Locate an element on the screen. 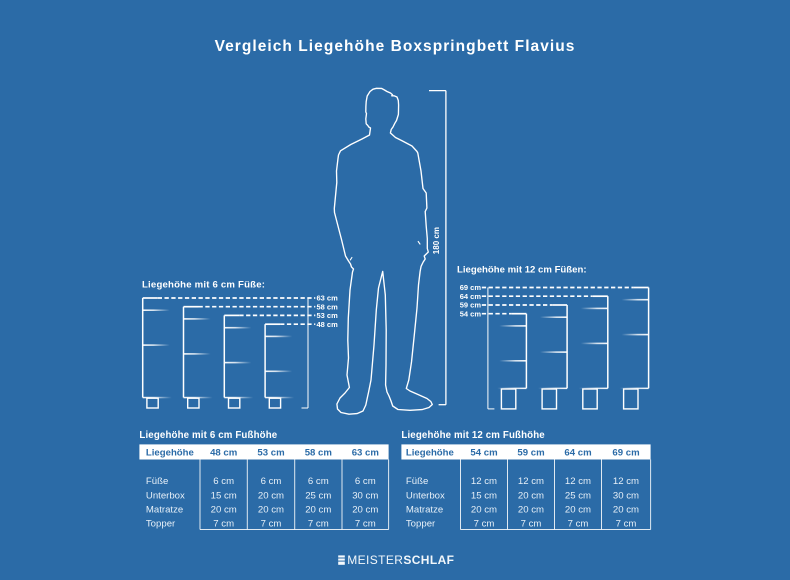 The width and height of the screenshot is (790, 580). svg-text: Liegehöhe mit 6 cm Fußhöhe is located at coordinates (208, 435).